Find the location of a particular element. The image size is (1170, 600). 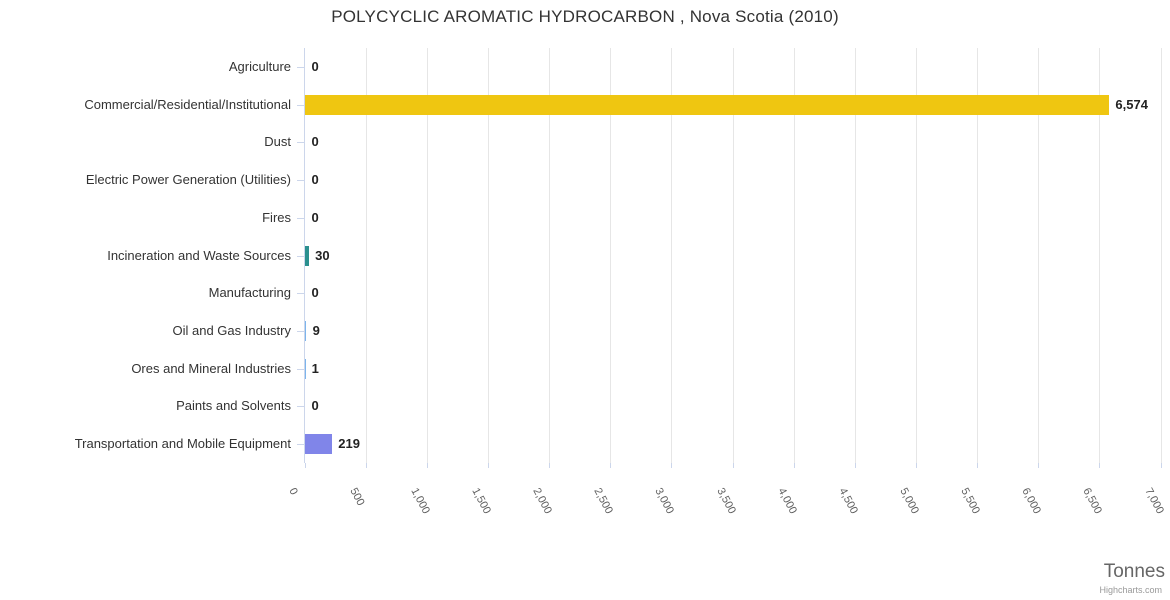

category-label: Fires is located at coordinates (276, 217).